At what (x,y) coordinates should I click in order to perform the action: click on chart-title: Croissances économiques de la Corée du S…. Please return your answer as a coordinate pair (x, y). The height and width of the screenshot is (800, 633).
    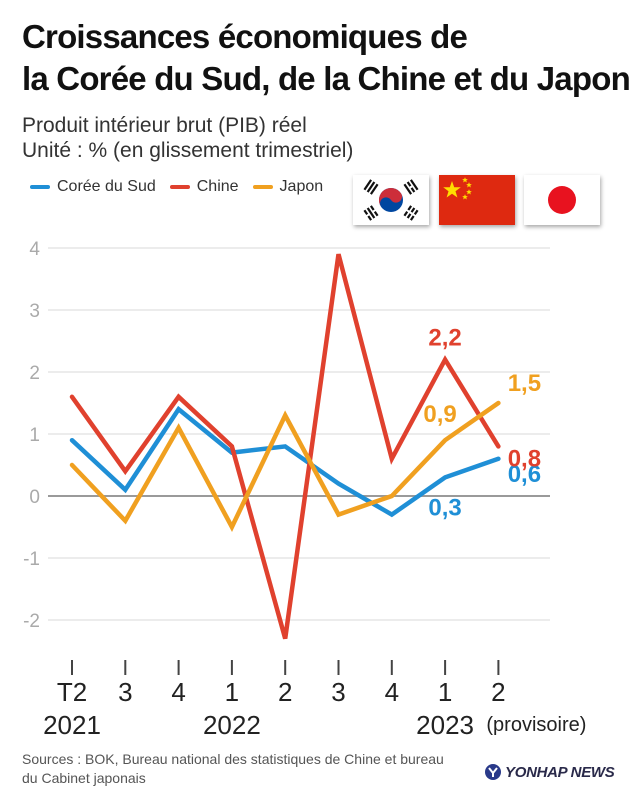
    Looking at the image, I should click on (326, 58).